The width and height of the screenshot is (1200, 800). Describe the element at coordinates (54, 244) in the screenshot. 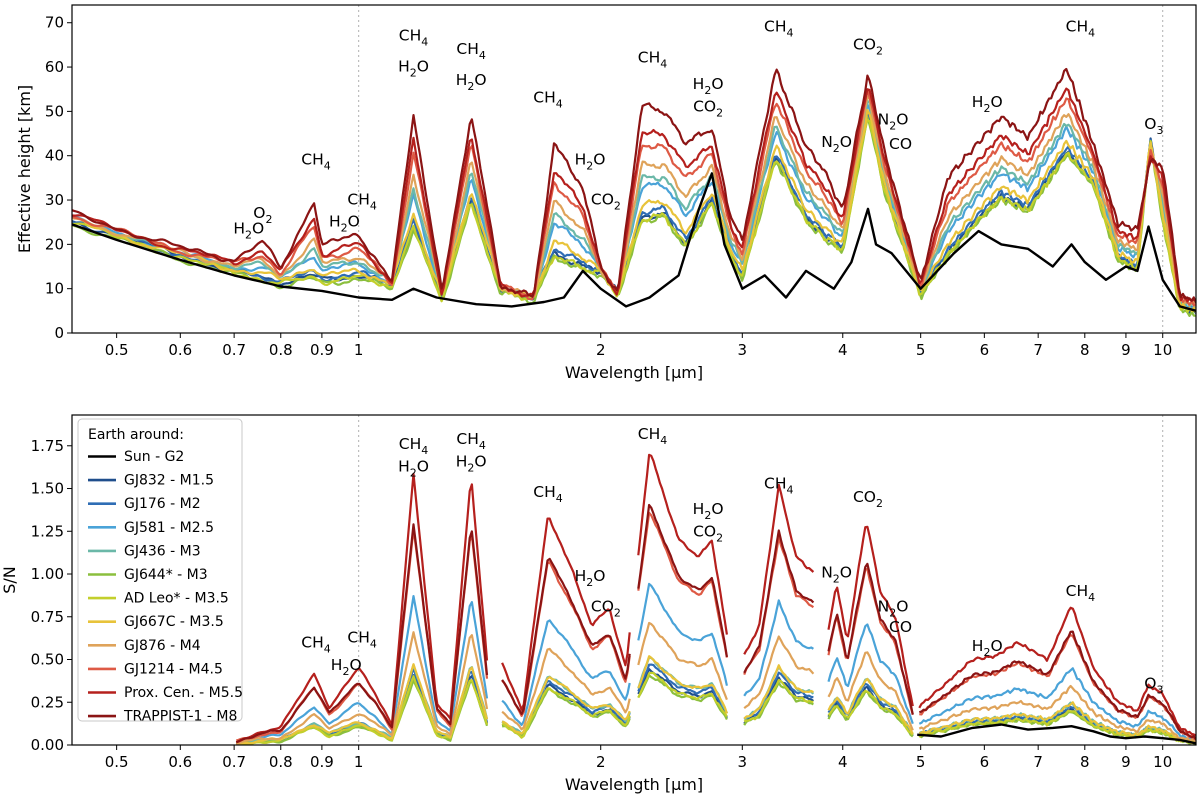

I see `y-tick-label: 20` at that location.